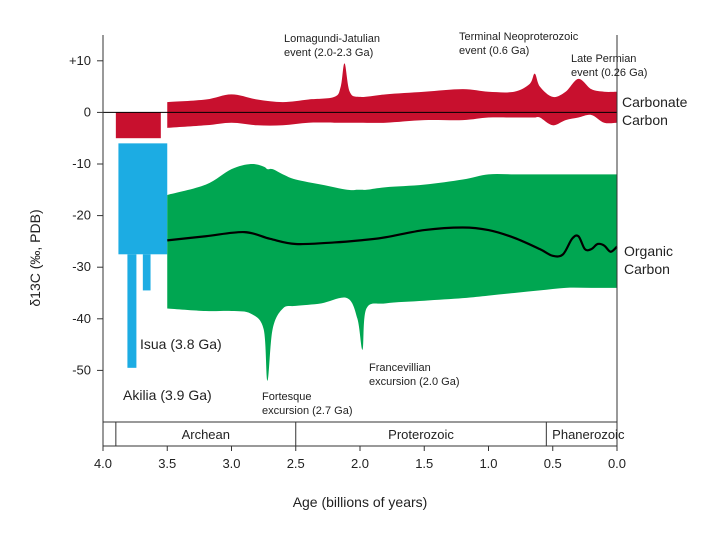 The height and width of the screenshot is (540, 720). What do you see at coordinates (655, 102) in the screenshot?
I see `carbonate-carbon-label: Carbonate` at bounding box center [655, 102].